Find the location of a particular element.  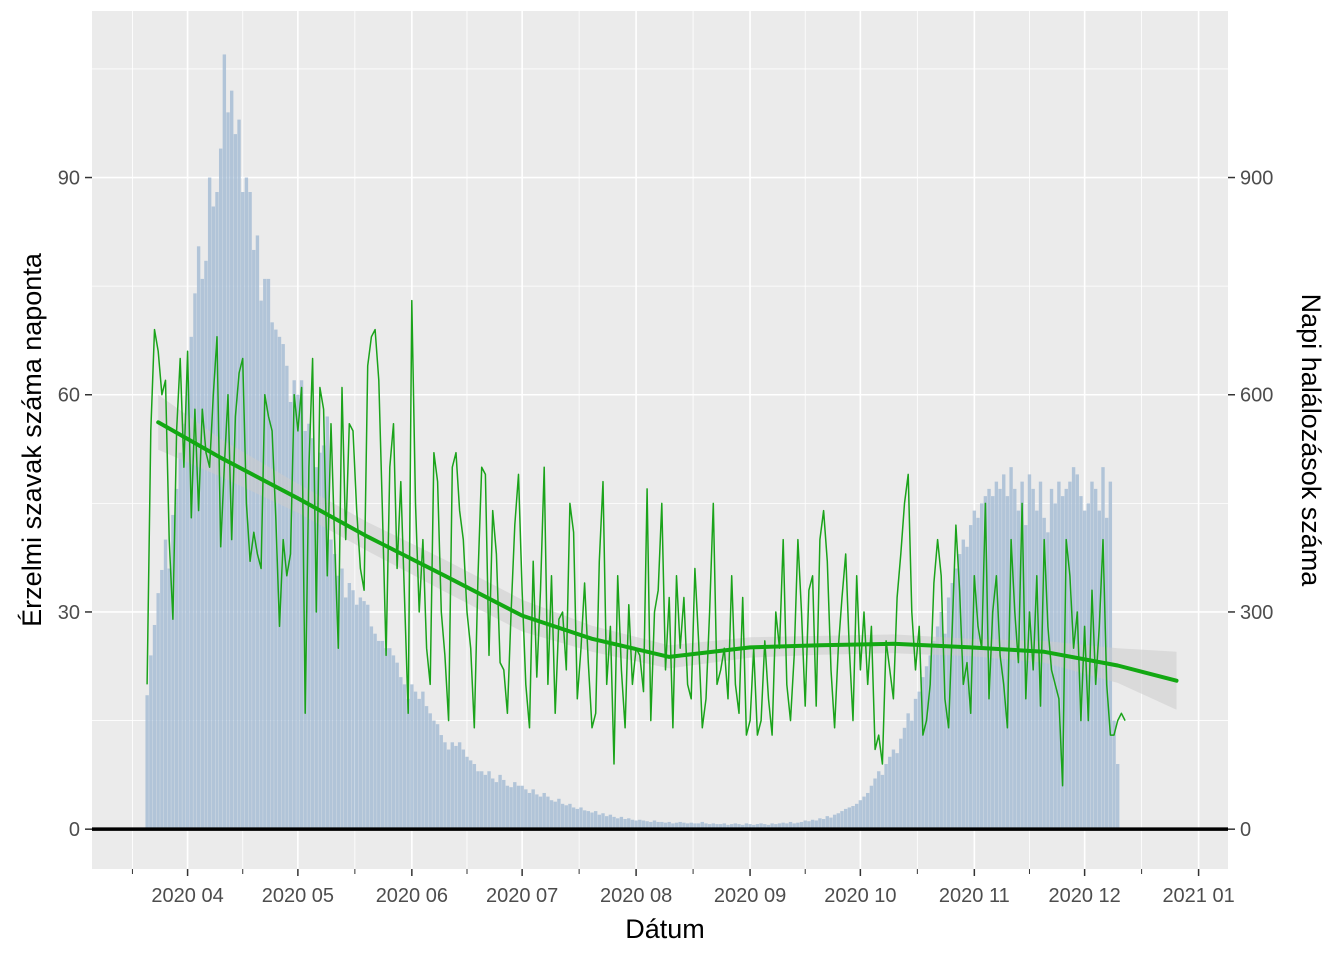

right-tick-label: 300 is located at coordinates (1256, 613).